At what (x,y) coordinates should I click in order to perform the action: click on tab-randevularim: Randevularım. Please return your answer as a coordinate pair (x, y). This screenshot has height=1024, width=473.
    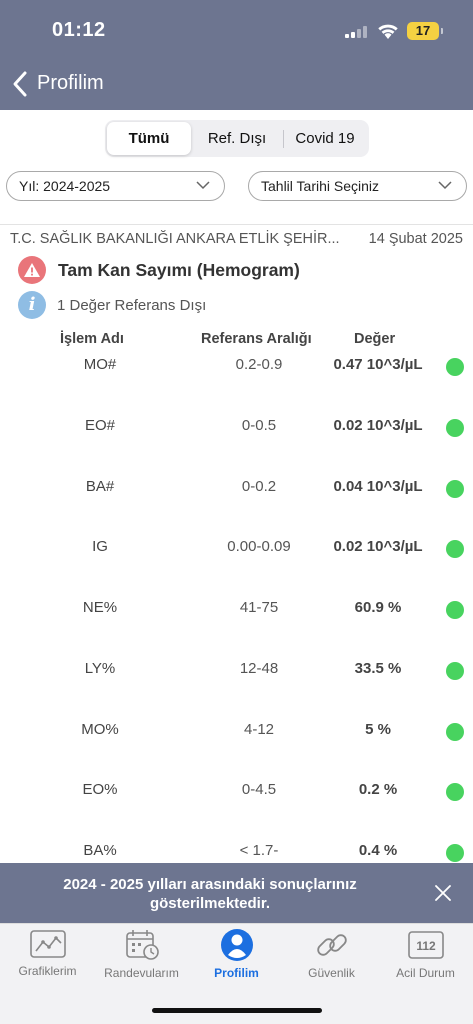
    Looking at the image, I should click on (141, 959).